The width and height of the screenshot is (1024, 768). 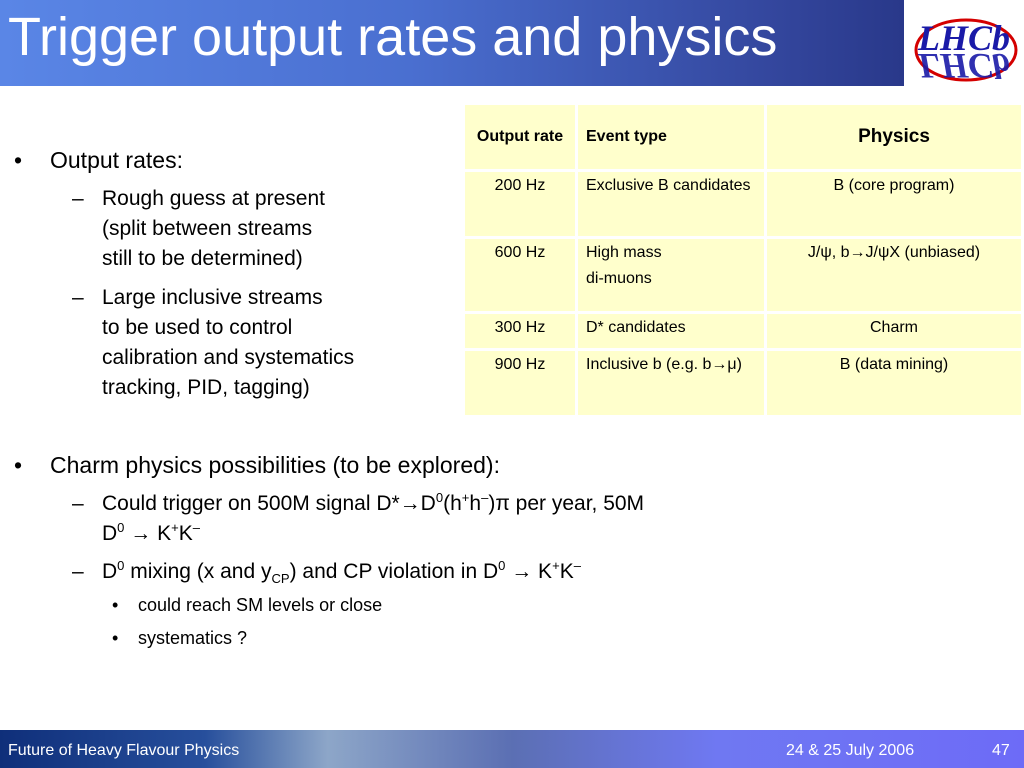 What do you see at coordinates (520, 383) in the screenshot?
I see `cell-rate: 900 Hz` at bounding box center [520, 383].